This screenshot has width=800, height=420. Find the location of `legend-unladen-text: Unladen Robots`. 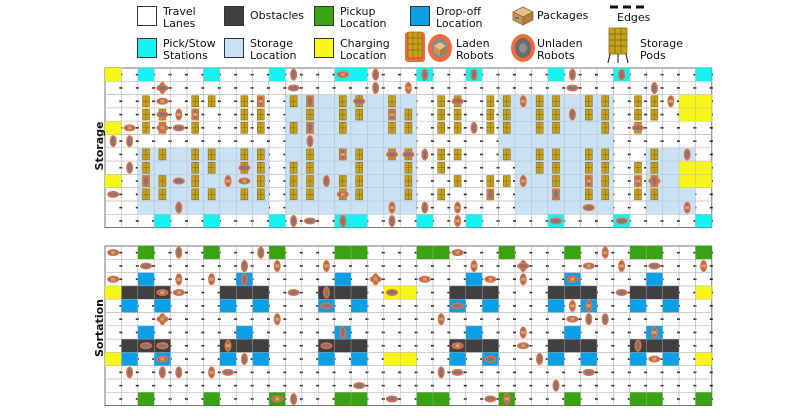

legend-unladen-text: Unladen Robots is located at coordinates (560, 49).